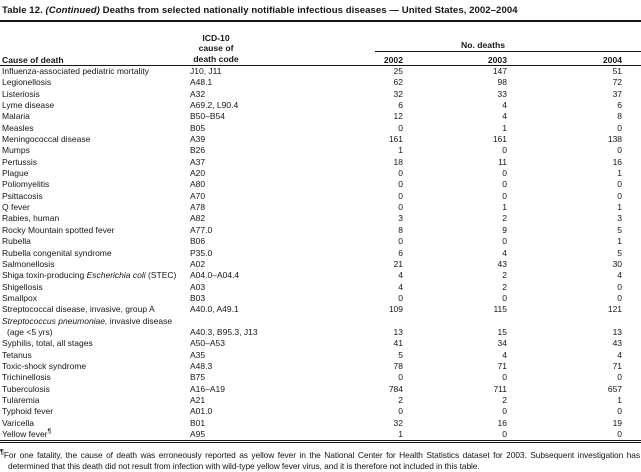  I want to click on cause-name-text: Rubella congenital syndrome, so click(57, 252).